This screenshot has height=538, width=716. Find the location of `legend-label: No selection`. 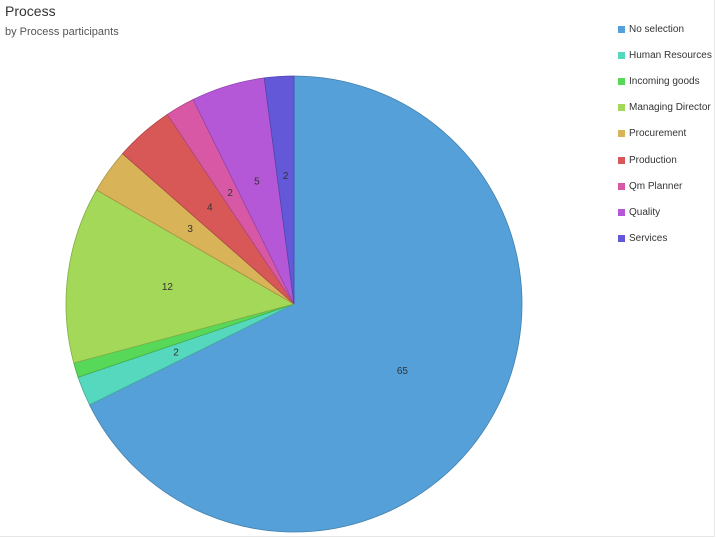

legend-label: No selection is located at coordinates (657, 29).